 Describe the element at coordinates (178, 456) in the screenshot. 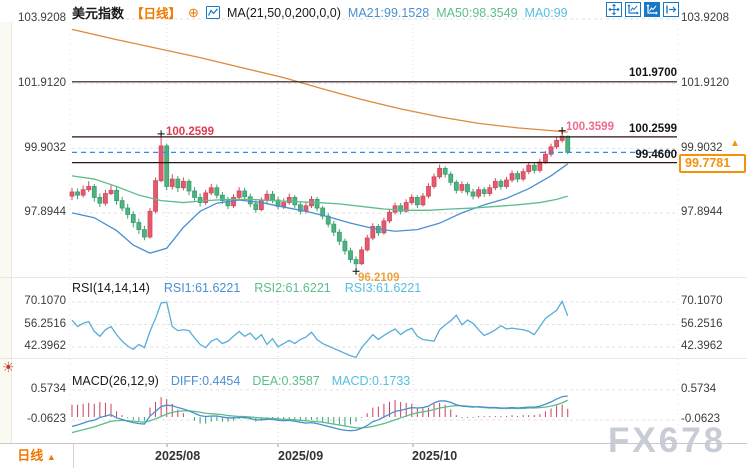

I see `date-label: 2025/08` at that location.